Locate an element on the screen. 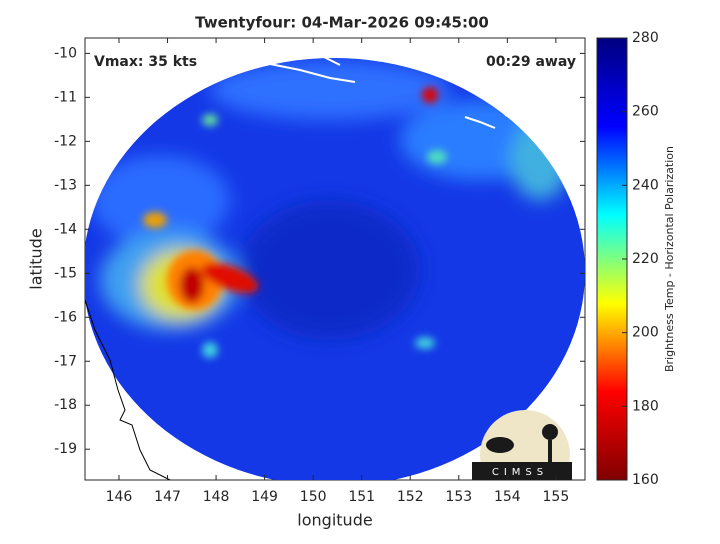 The width and height of the screenshot is (720, 544). x-tick-label: 148 is located at coordinates (216, 497).